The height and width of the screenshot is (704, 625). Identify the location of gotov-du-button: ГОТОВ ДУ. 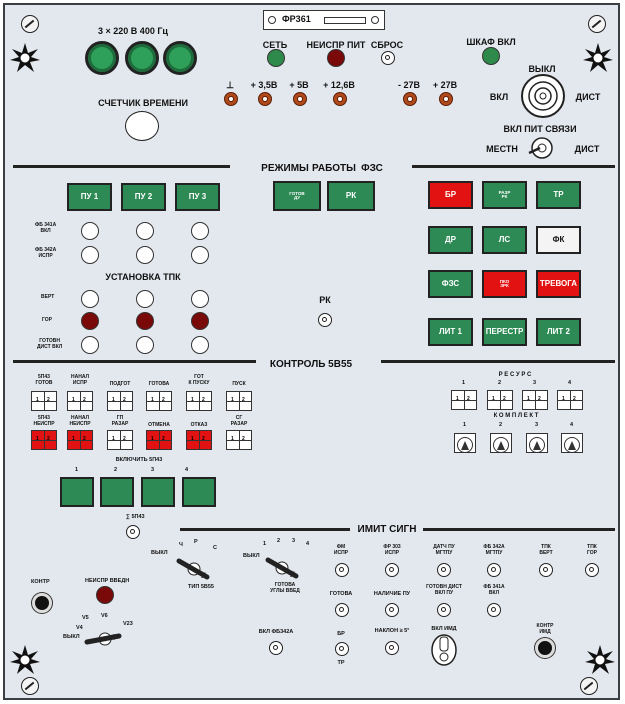
(297, 196).